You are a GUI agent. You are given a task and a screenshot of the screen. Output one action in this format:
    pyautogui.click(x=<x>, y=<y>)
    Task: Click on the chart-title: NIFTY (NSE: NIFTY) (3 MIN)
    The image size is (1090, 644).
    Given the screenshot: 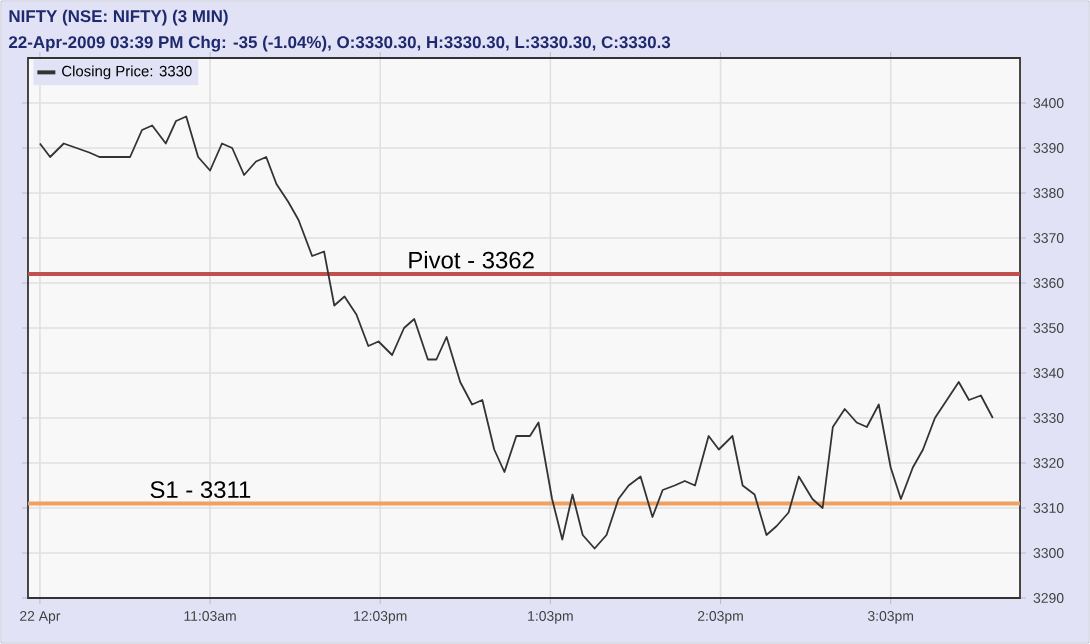 What is the action you would take?
    pyautogui.click(x=118, y=17)
    